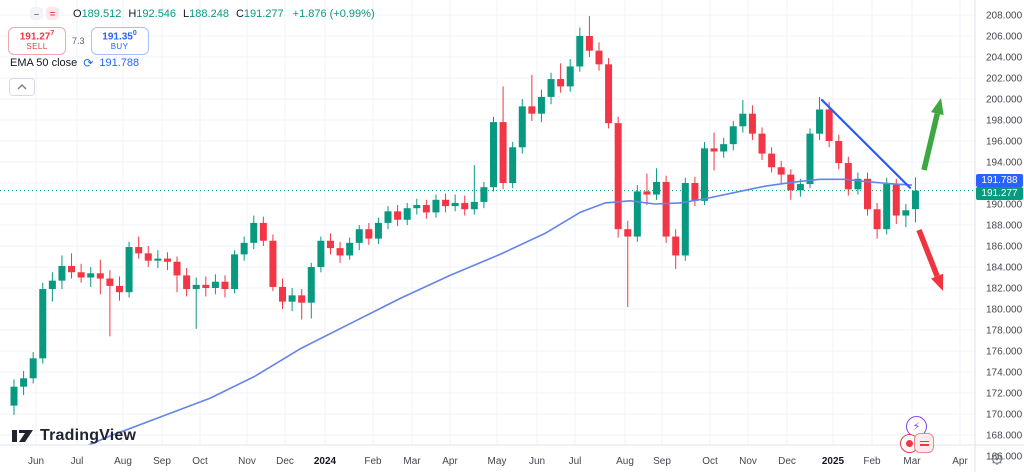 This screenshot has height=472, width=1024. I want to click on collapse-legend-button, so click(22, 87).